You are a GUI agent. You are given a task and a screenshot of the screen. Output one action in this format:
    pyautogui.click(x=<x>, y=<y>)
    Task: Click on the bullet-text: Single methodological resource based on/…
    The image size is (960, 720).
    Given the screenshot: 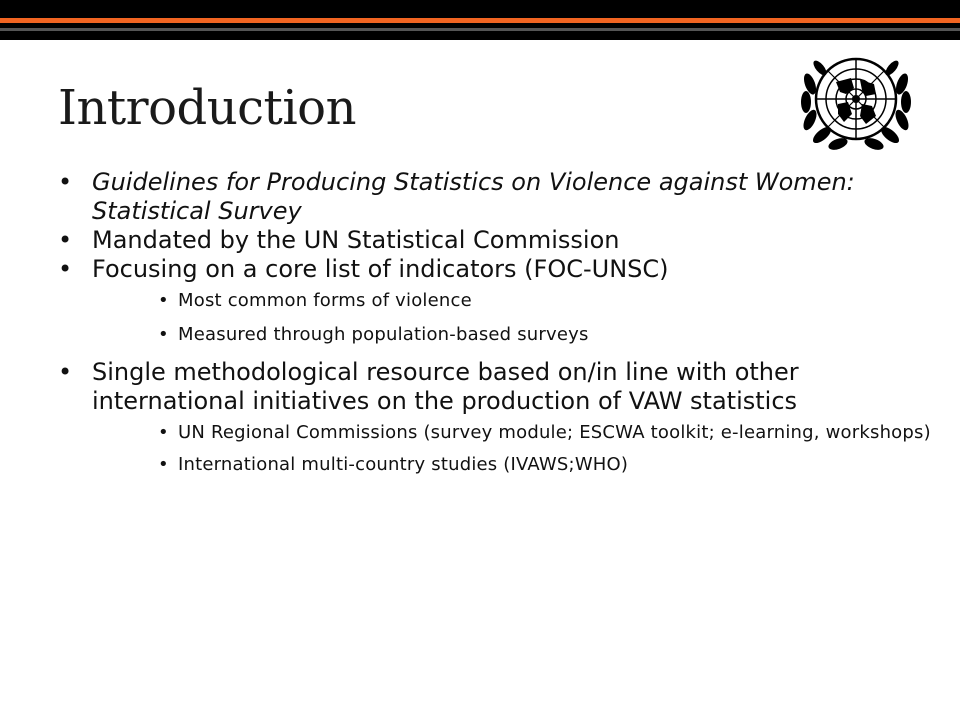 What is the action you would take?
    pyautogui.click(x=445, y=386)
    